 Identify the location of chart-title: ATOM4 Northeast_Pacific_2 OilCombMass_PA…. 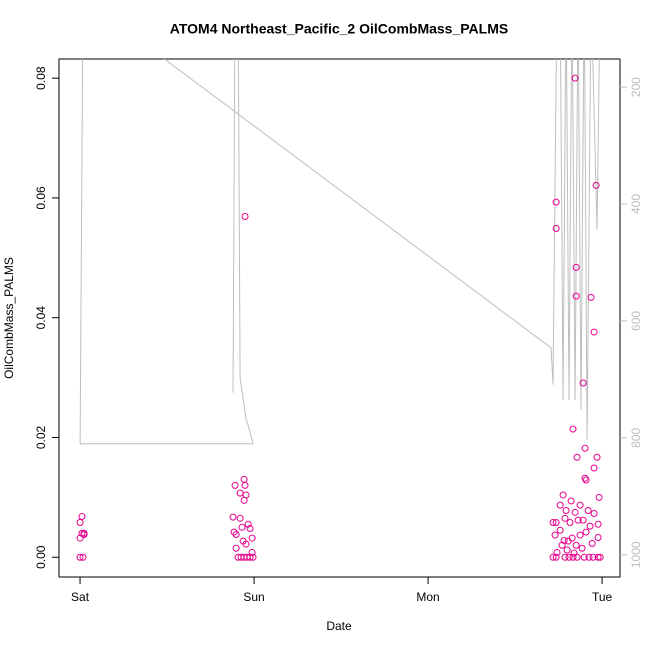
(339, 29).